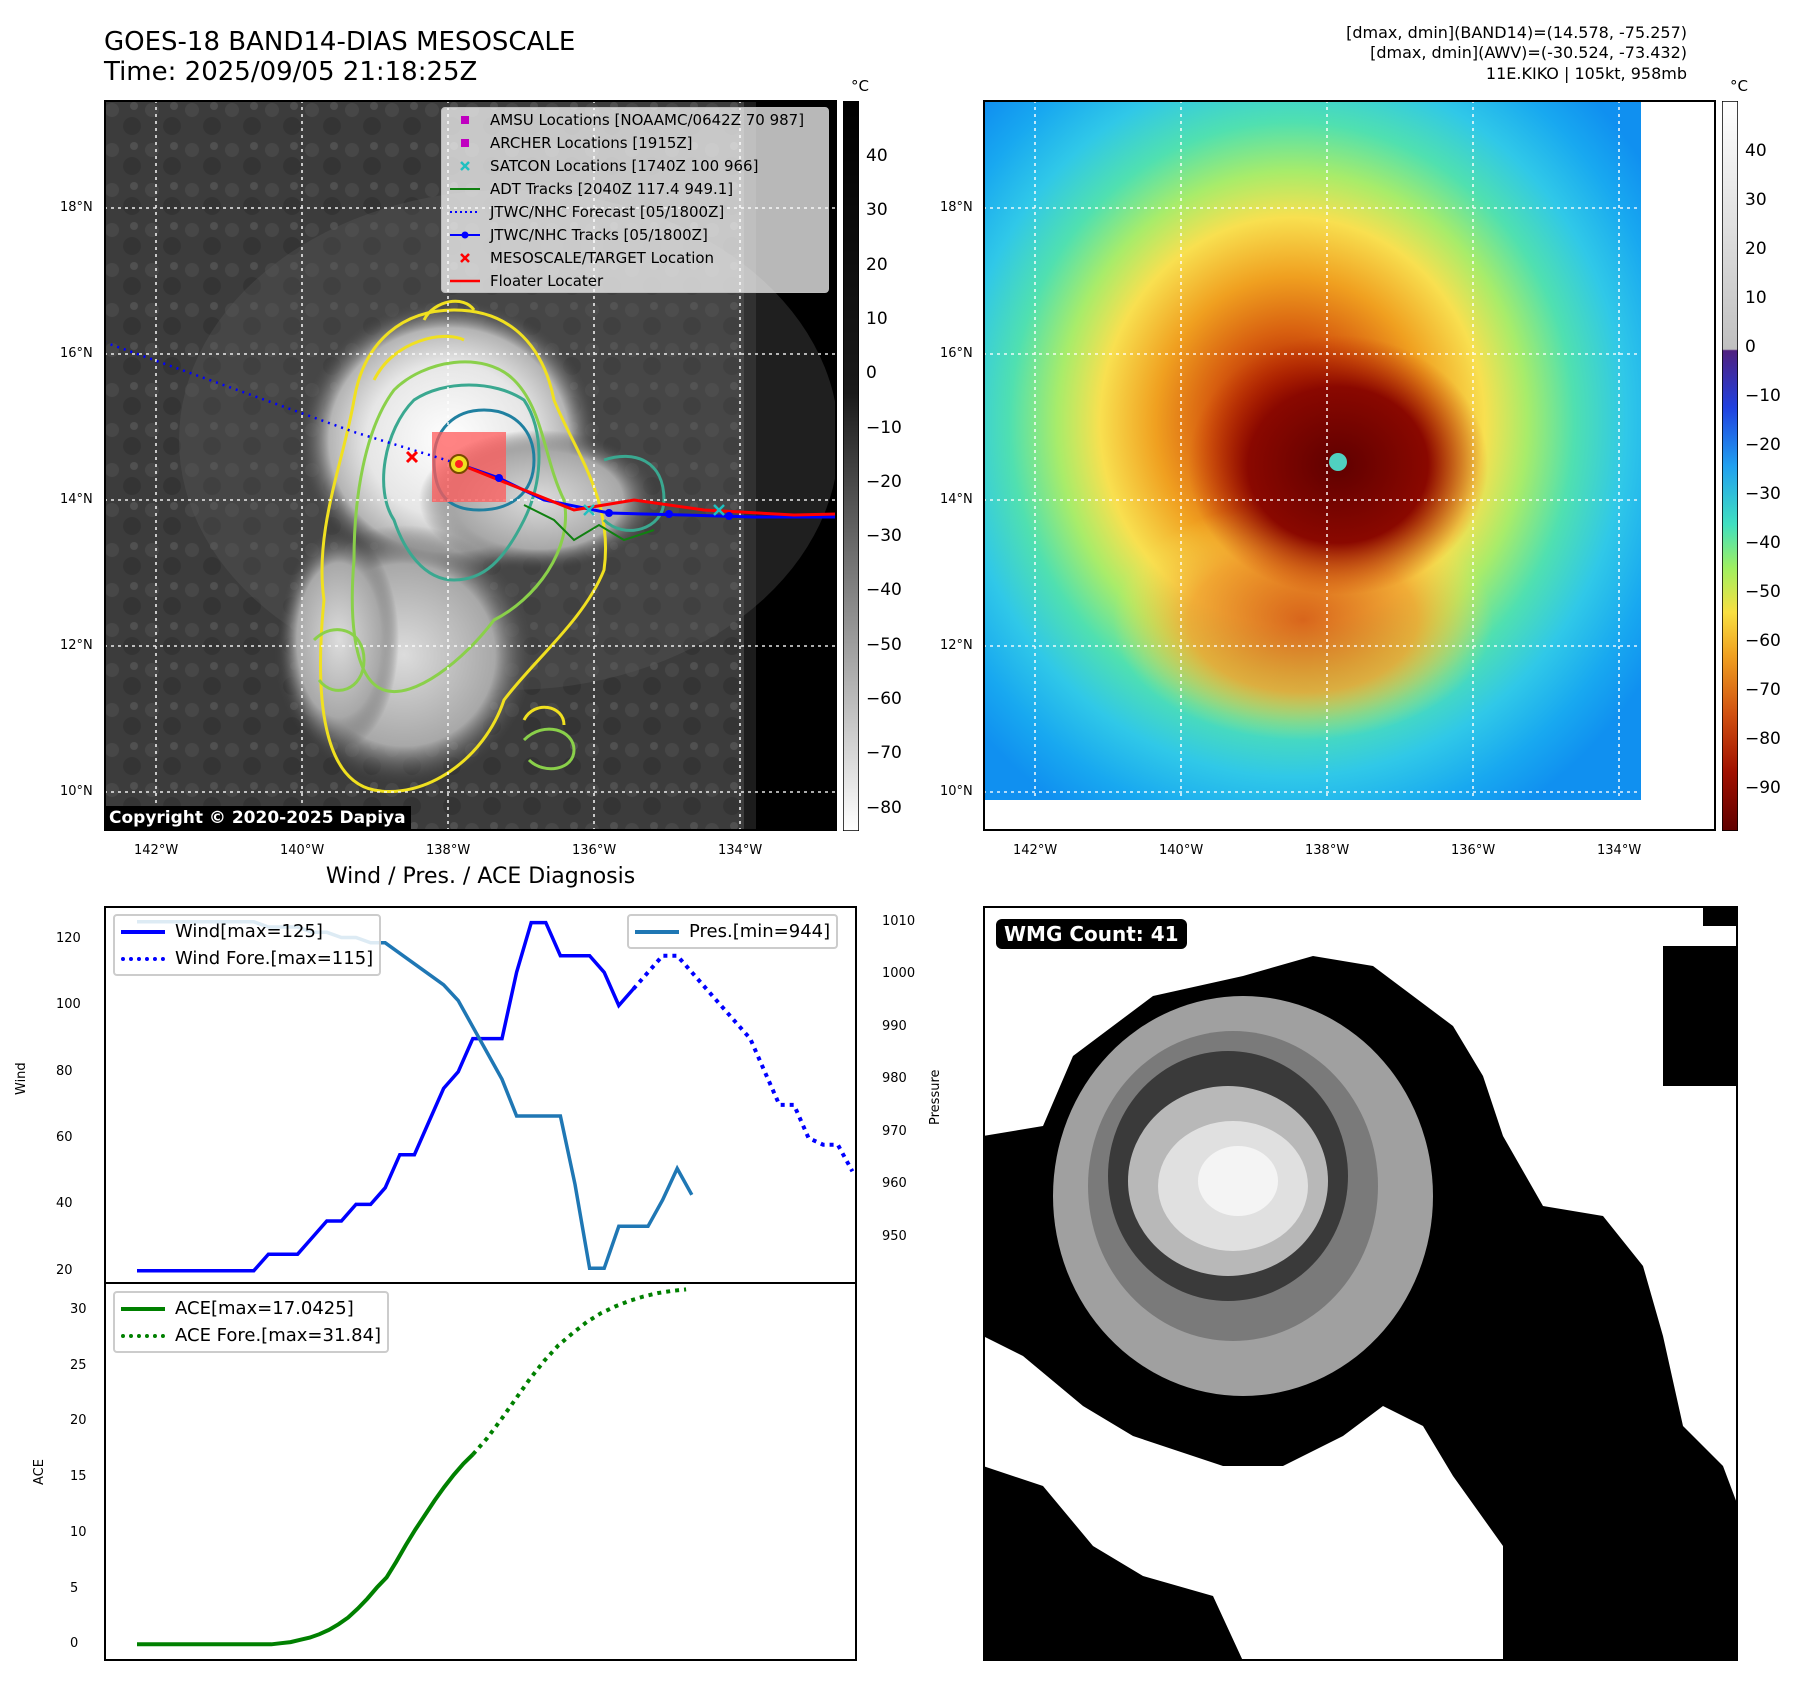  What do you see at coordinates (635, 257) in the screenshot?
I see `legend-item-target: MESOSCALE/TARGET Location` at bounding box center [635, 257].